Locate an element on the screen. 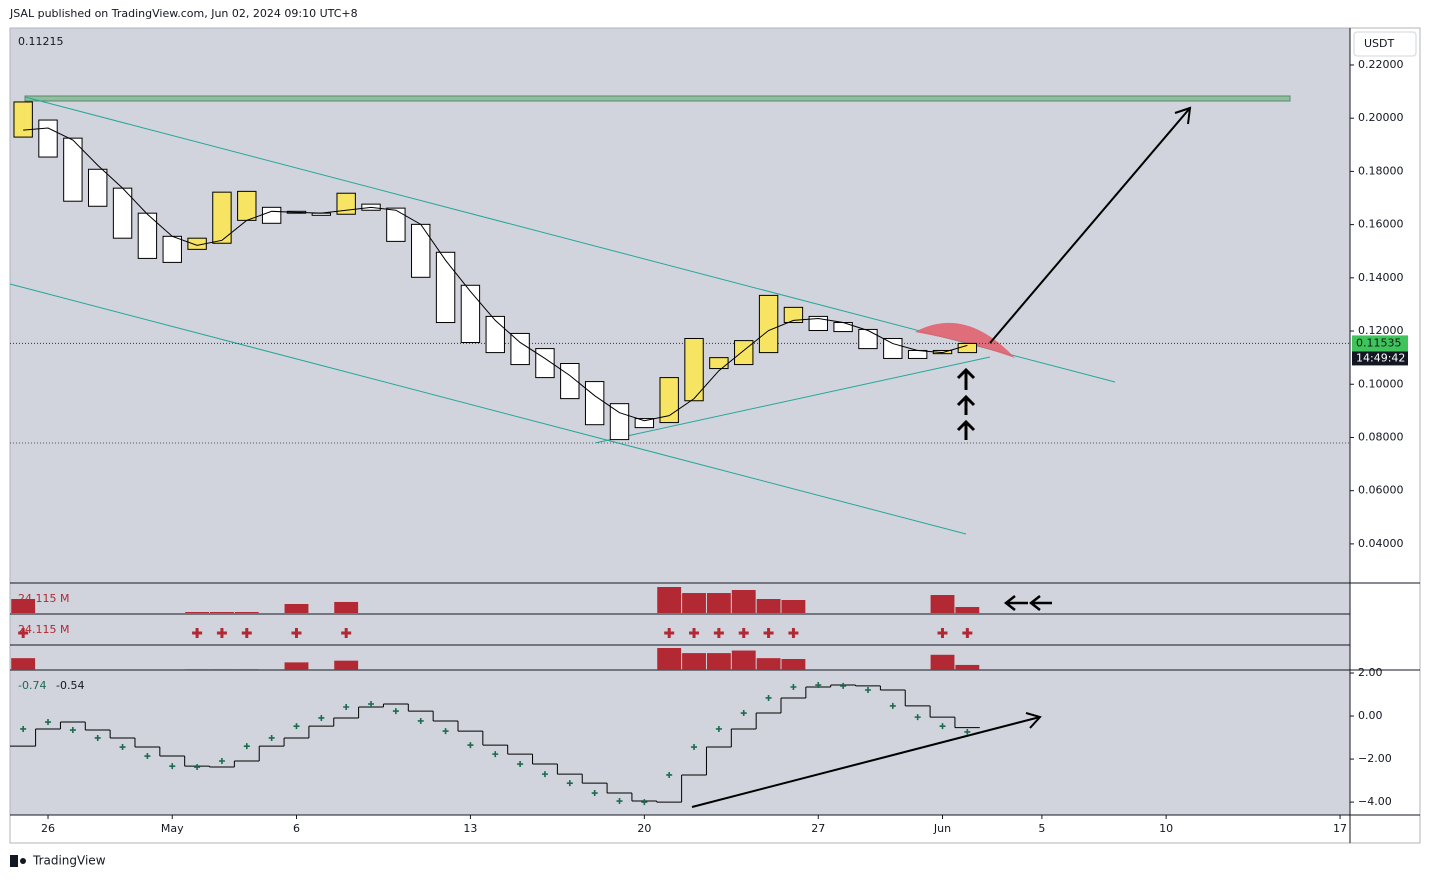 The width and height of the screenshot is (1430, 883). x-tick-label: 6 is located at coordinates (296, 828).